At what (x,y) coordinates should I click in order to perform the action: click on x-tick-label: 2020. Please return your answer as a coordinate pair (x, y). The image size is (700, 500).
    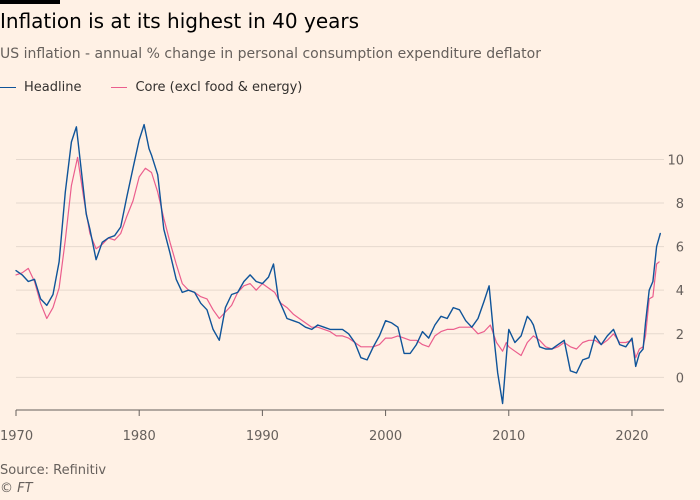
    Looking at the image, I should click on (631, 436).